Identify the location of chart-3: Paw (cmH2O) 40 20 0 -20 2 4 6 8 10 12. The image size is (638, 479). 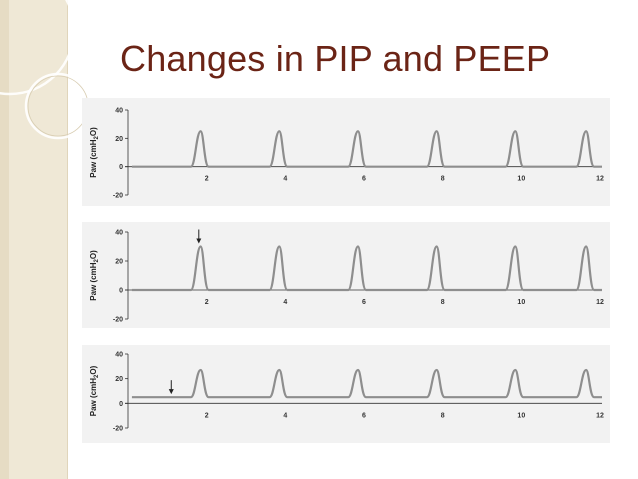
(346, 392).